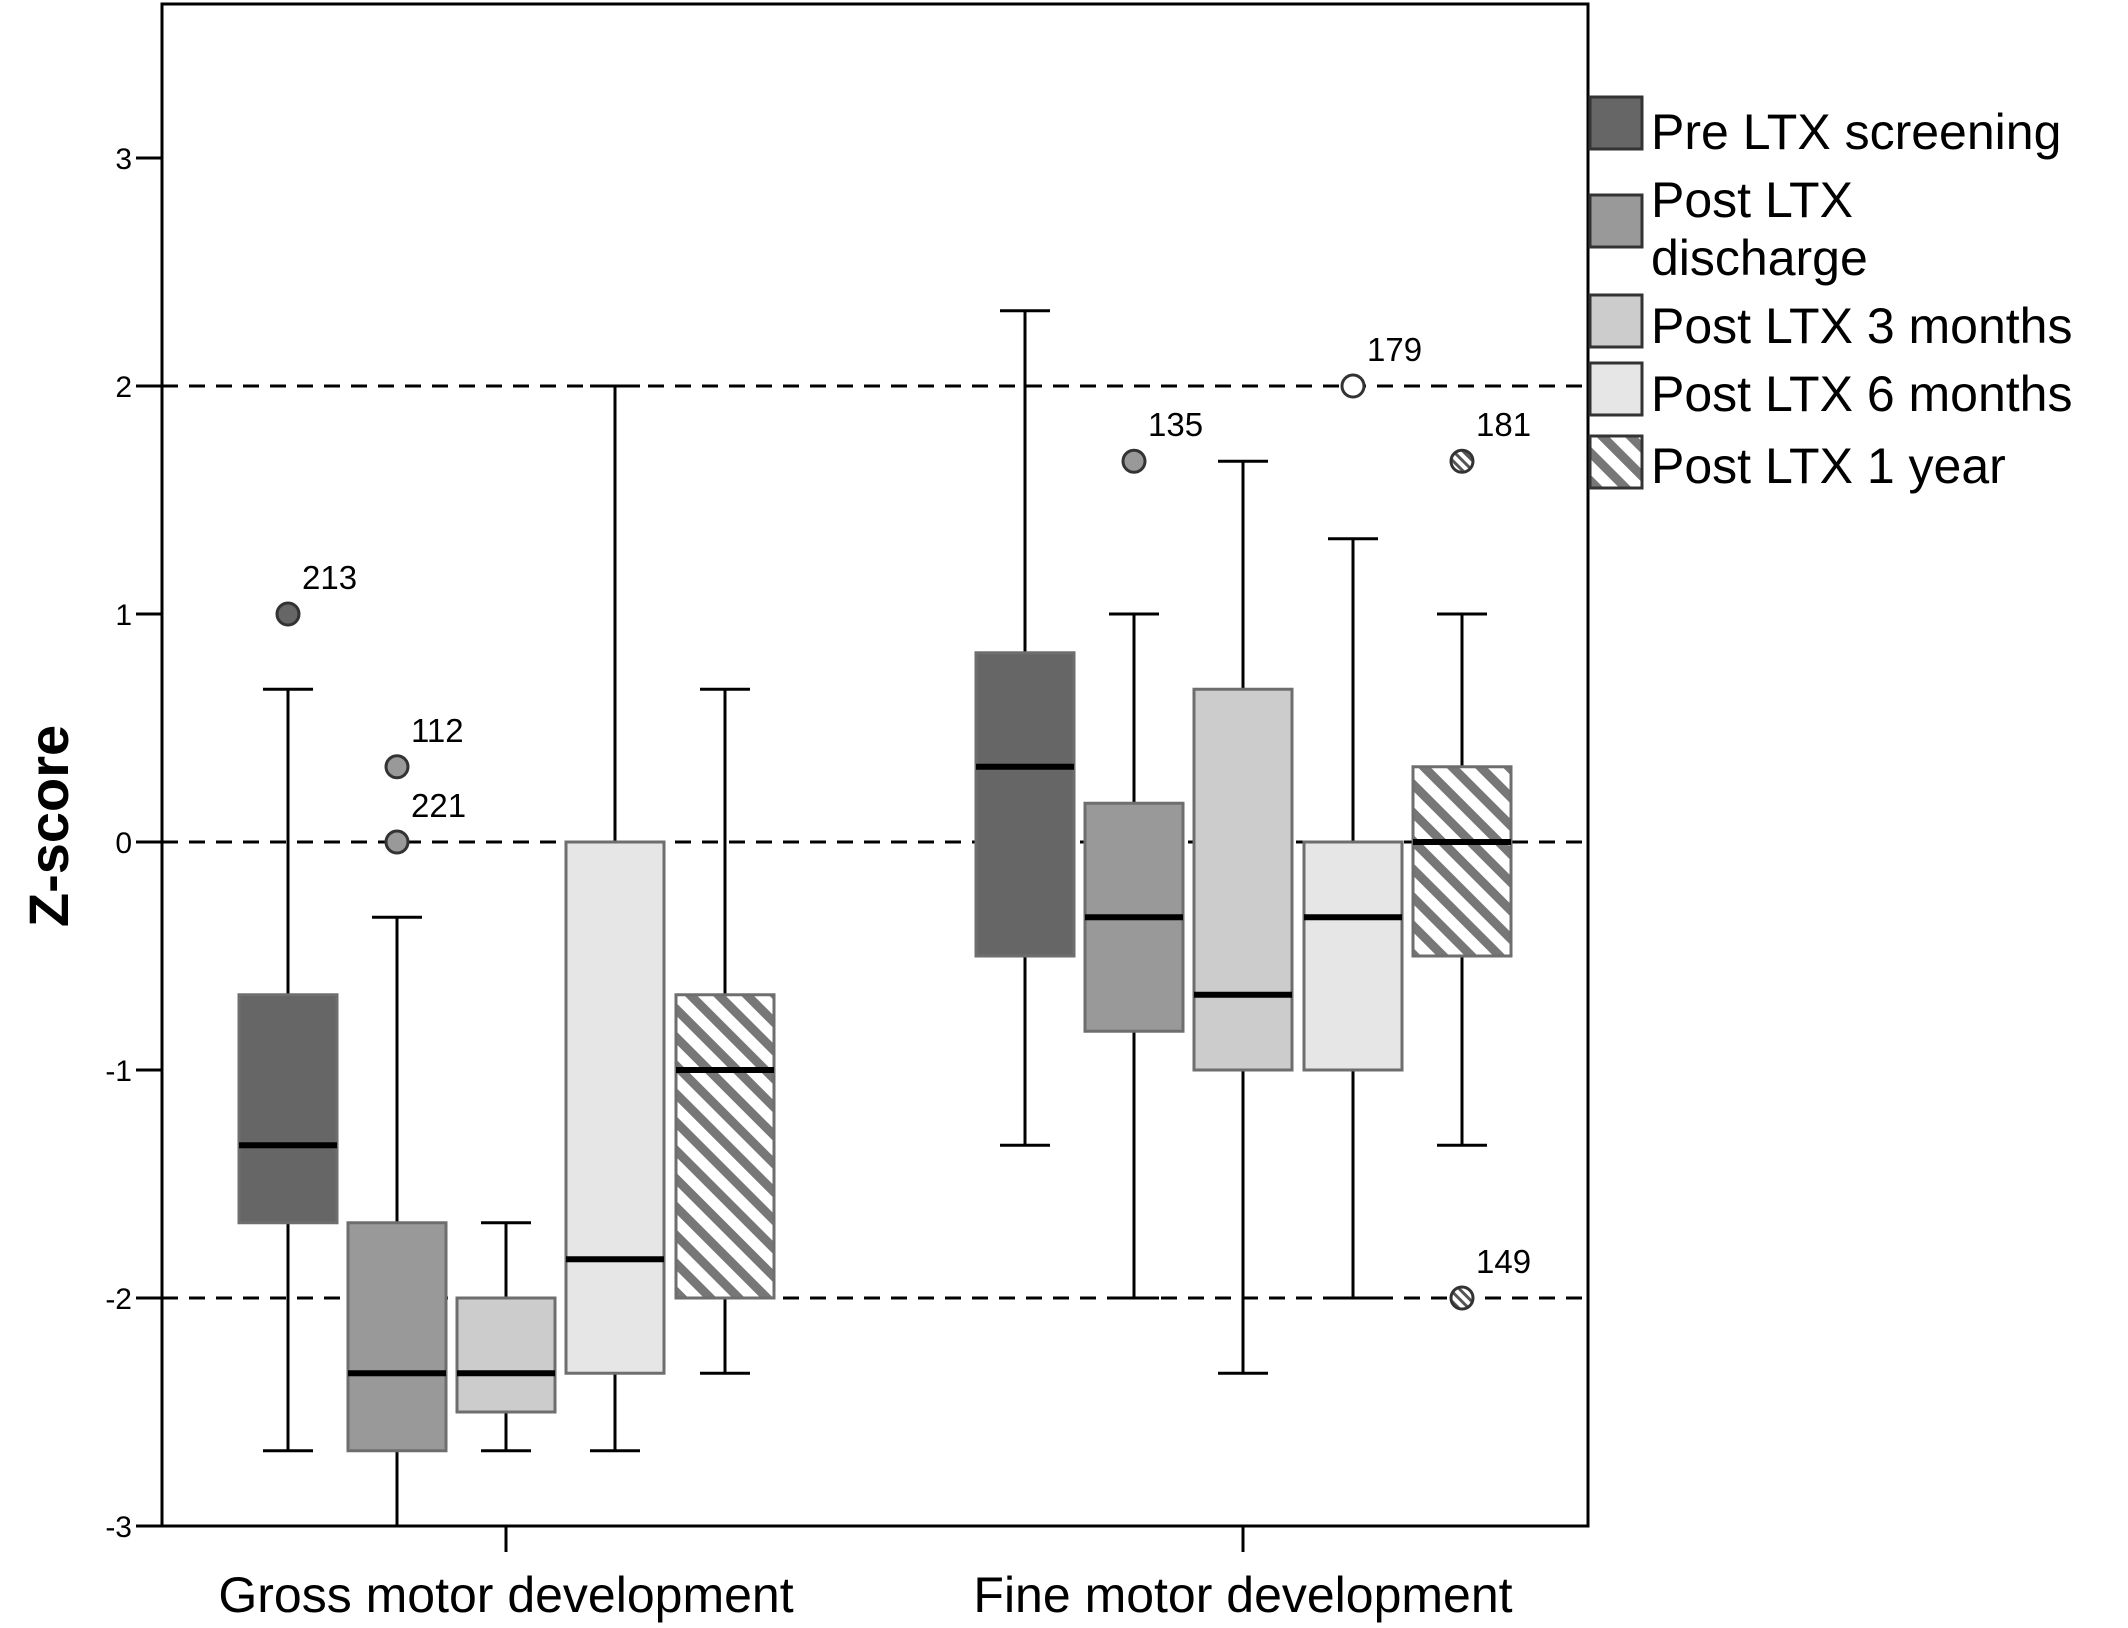 The height and width of the screenshot is (1628, 2128). I want to click on legend-label: Post LTX 6 months, so click(1861, 394).